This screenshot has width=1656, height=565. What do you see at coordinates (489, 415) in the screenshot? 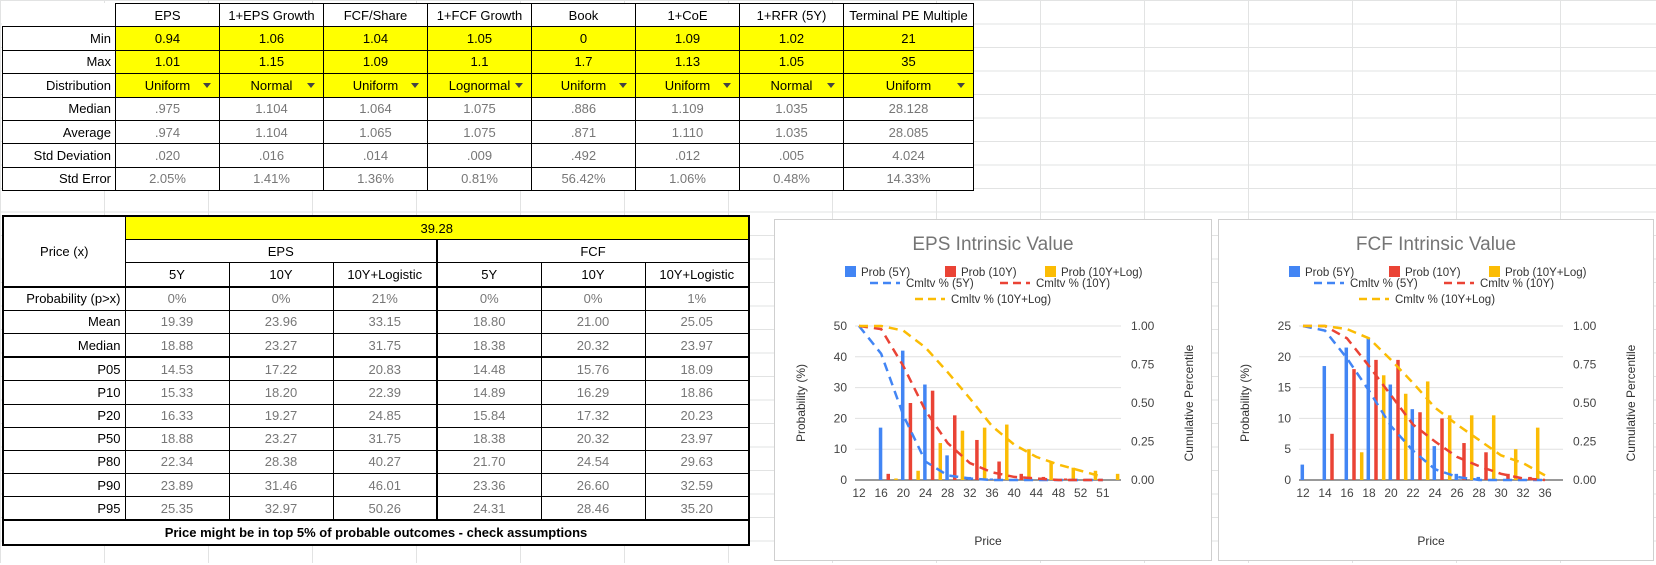
I see `table-cell: 15.84` at bounding box center [489, 415].